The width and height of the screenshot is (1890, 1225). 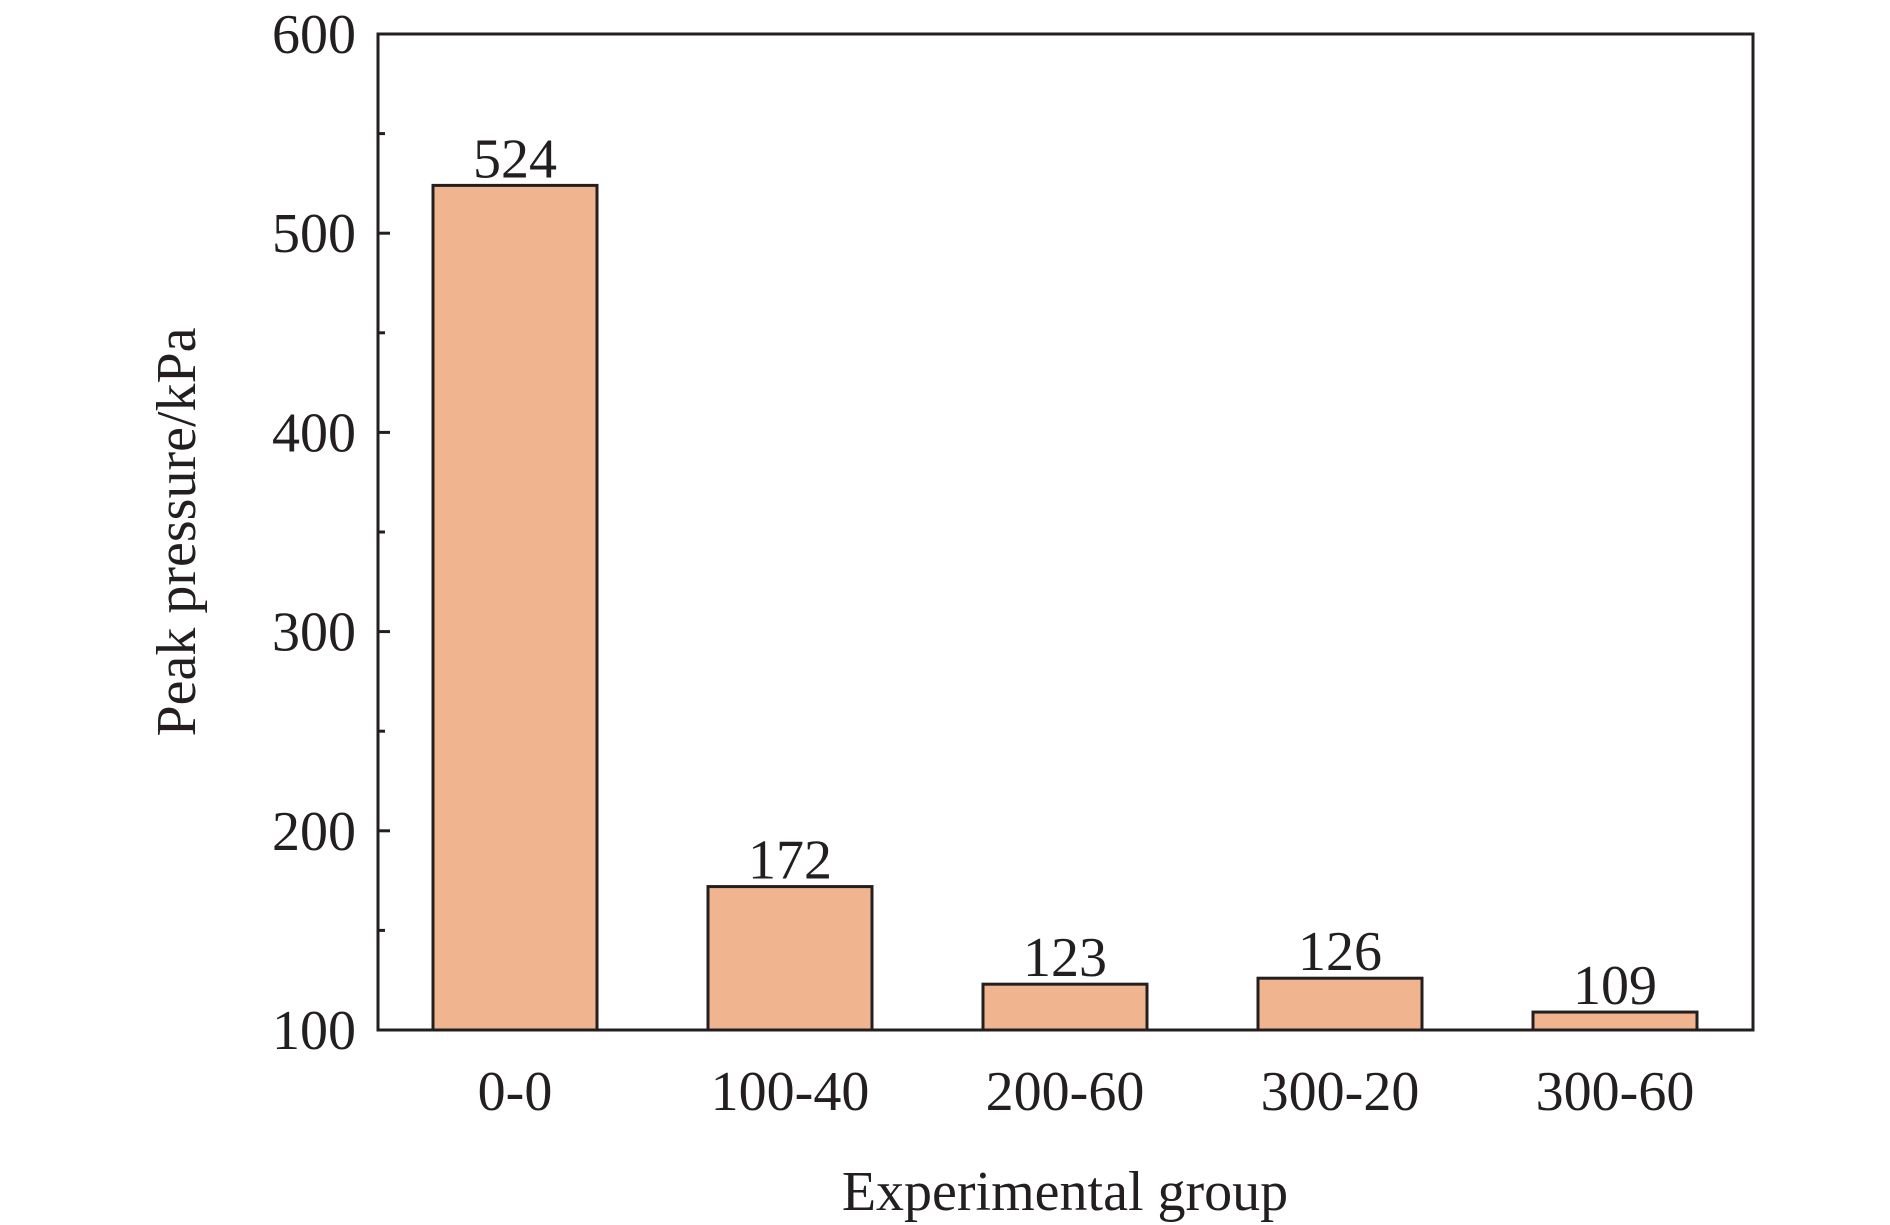 What do you see at coordinates (1340, 952) in the screenshot?
I see `data-label: 126` at bounding box center [1340, 952].